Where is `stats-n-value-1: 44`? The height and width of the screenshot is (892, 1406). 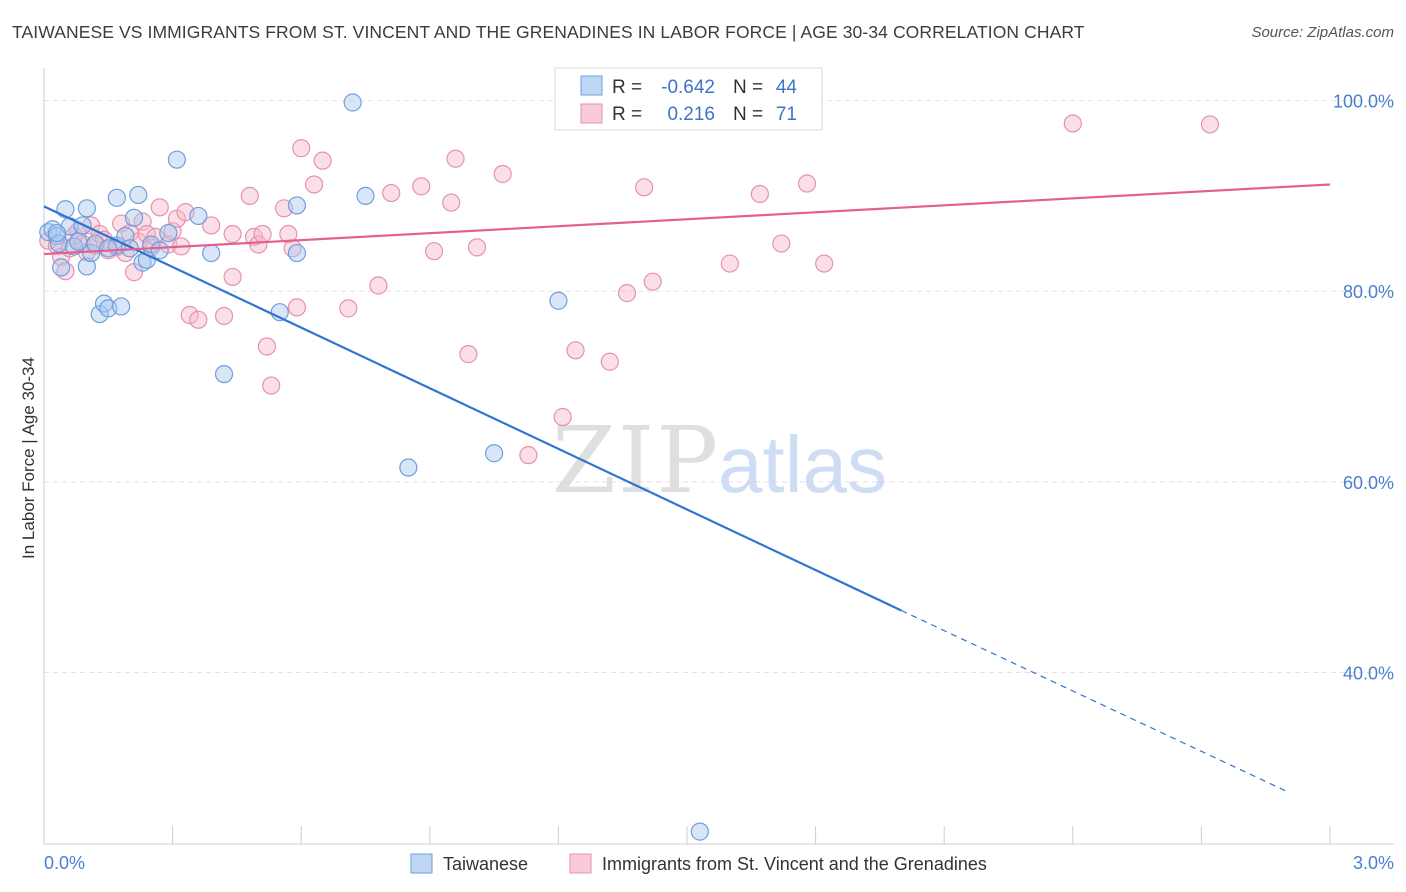
stats-n-value-1: 44 is located at coordinates (787, 87).